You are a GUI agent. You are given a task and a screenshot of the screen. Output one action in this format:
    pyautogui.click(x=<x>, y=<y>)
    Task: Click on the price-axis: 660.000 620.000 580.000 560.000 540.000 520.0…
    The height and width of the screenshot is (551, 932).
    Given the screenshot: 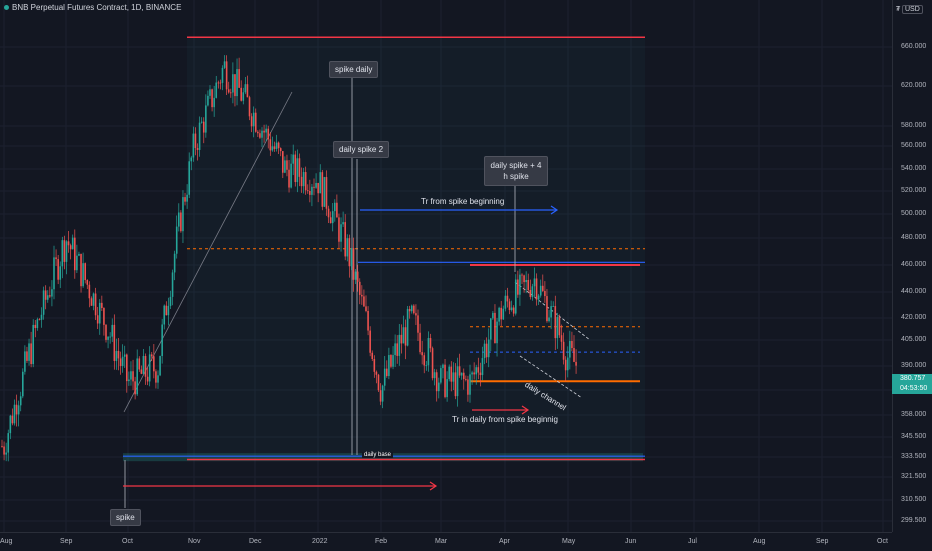 What is the action you would take?
    pyautogui.click(x=912, y=266)
    